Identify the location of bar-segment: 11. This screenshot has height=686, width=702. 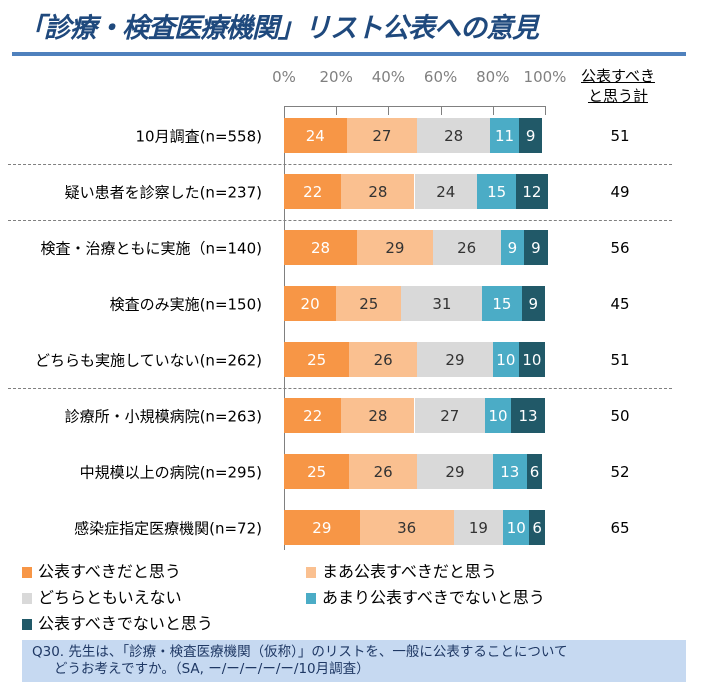
(504, 135).